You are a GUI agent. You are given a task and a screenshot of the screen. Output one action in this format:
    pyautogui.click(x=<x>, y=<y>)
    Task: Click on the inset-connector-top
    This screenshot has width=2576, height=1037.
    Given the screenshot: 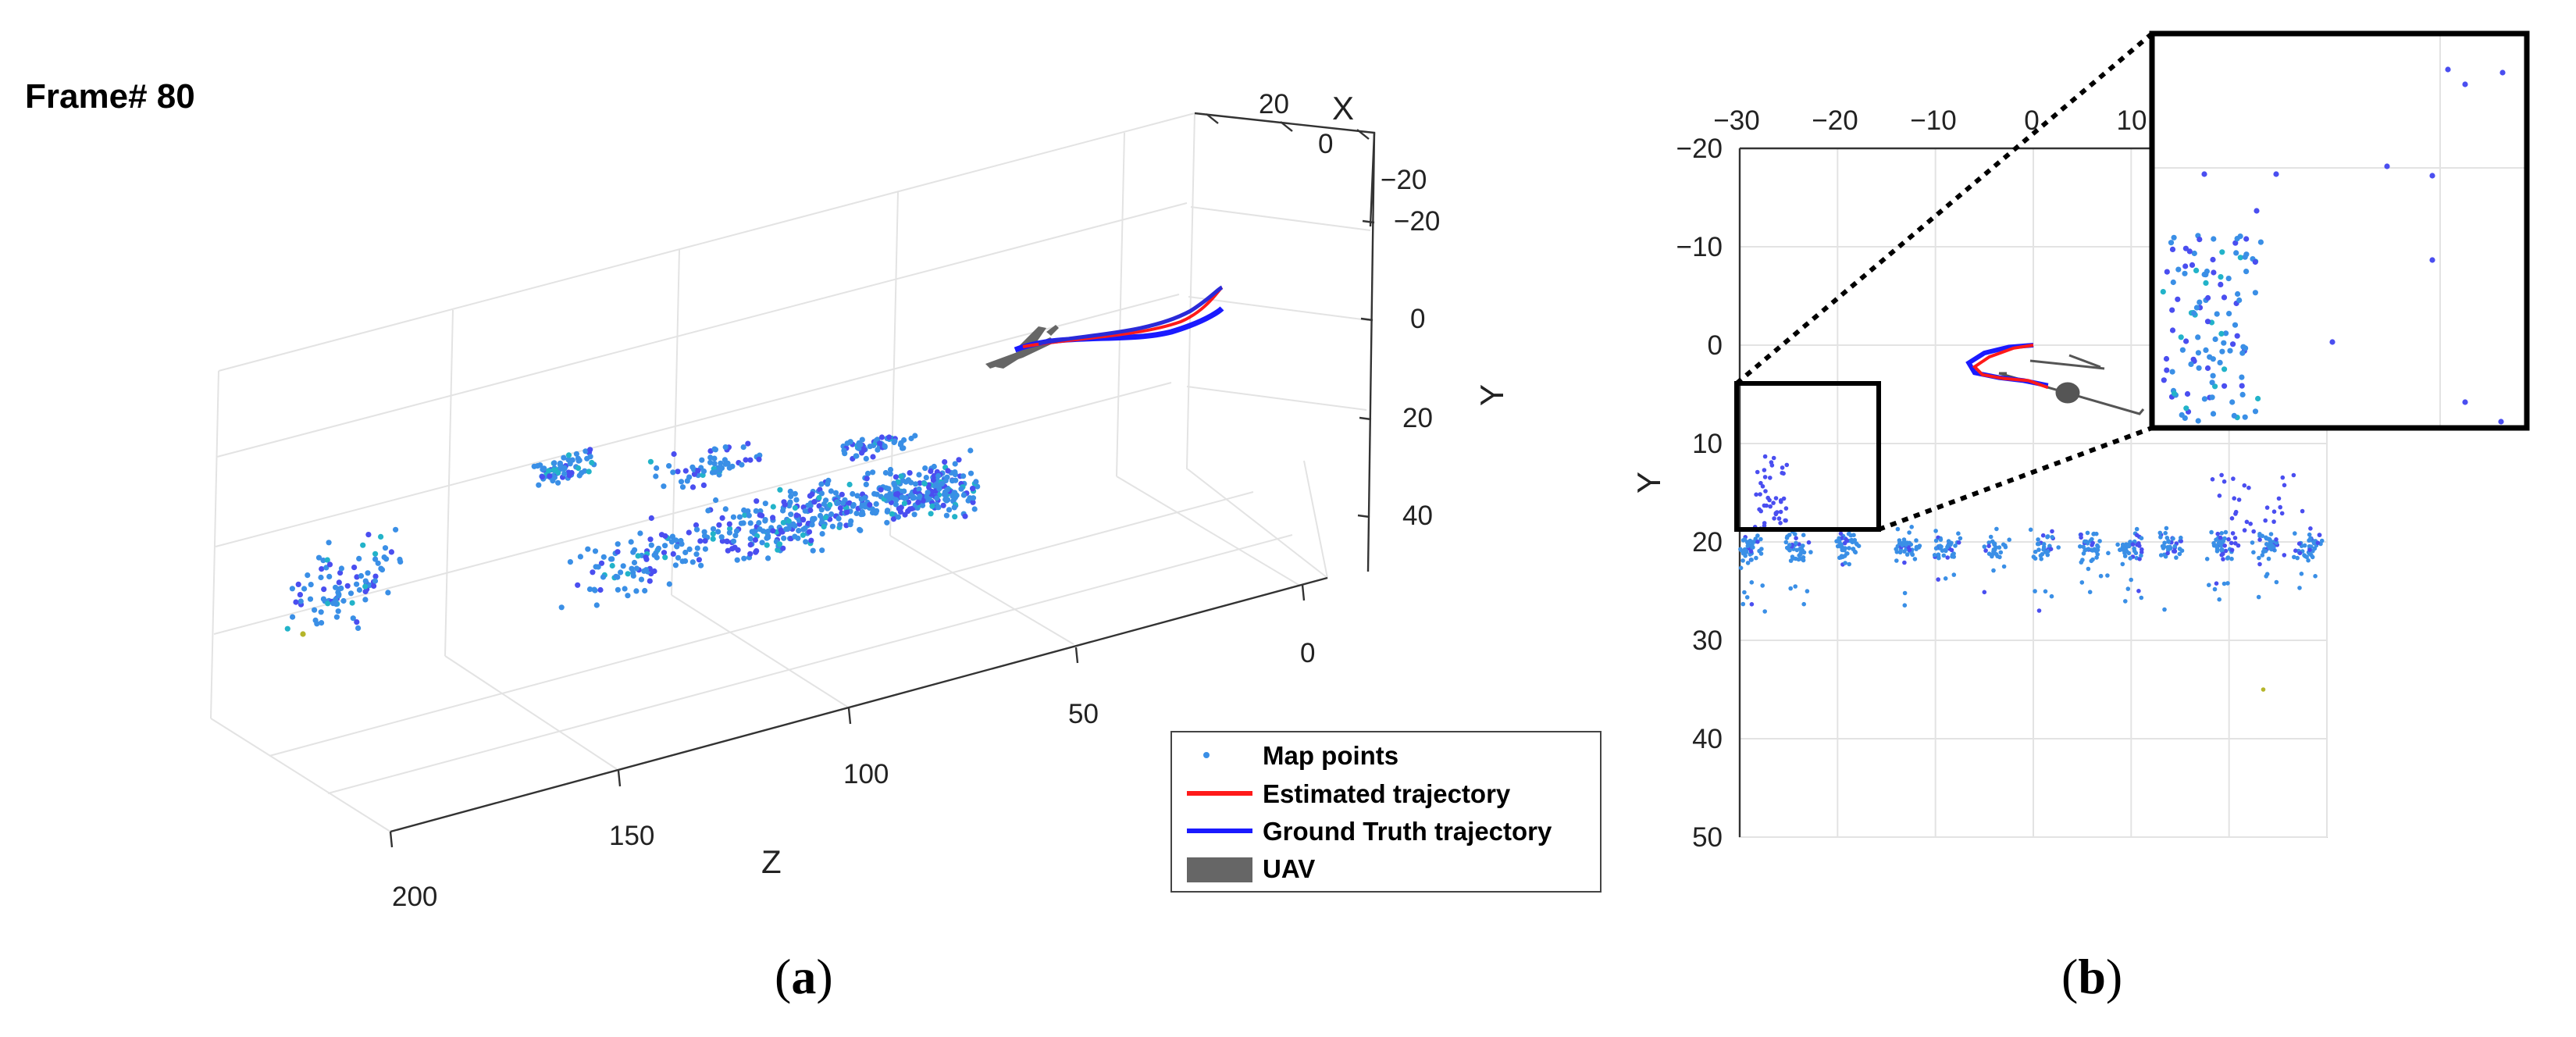 What is the action you would take?
    pyautogui.click(x=1944, y=208)
    